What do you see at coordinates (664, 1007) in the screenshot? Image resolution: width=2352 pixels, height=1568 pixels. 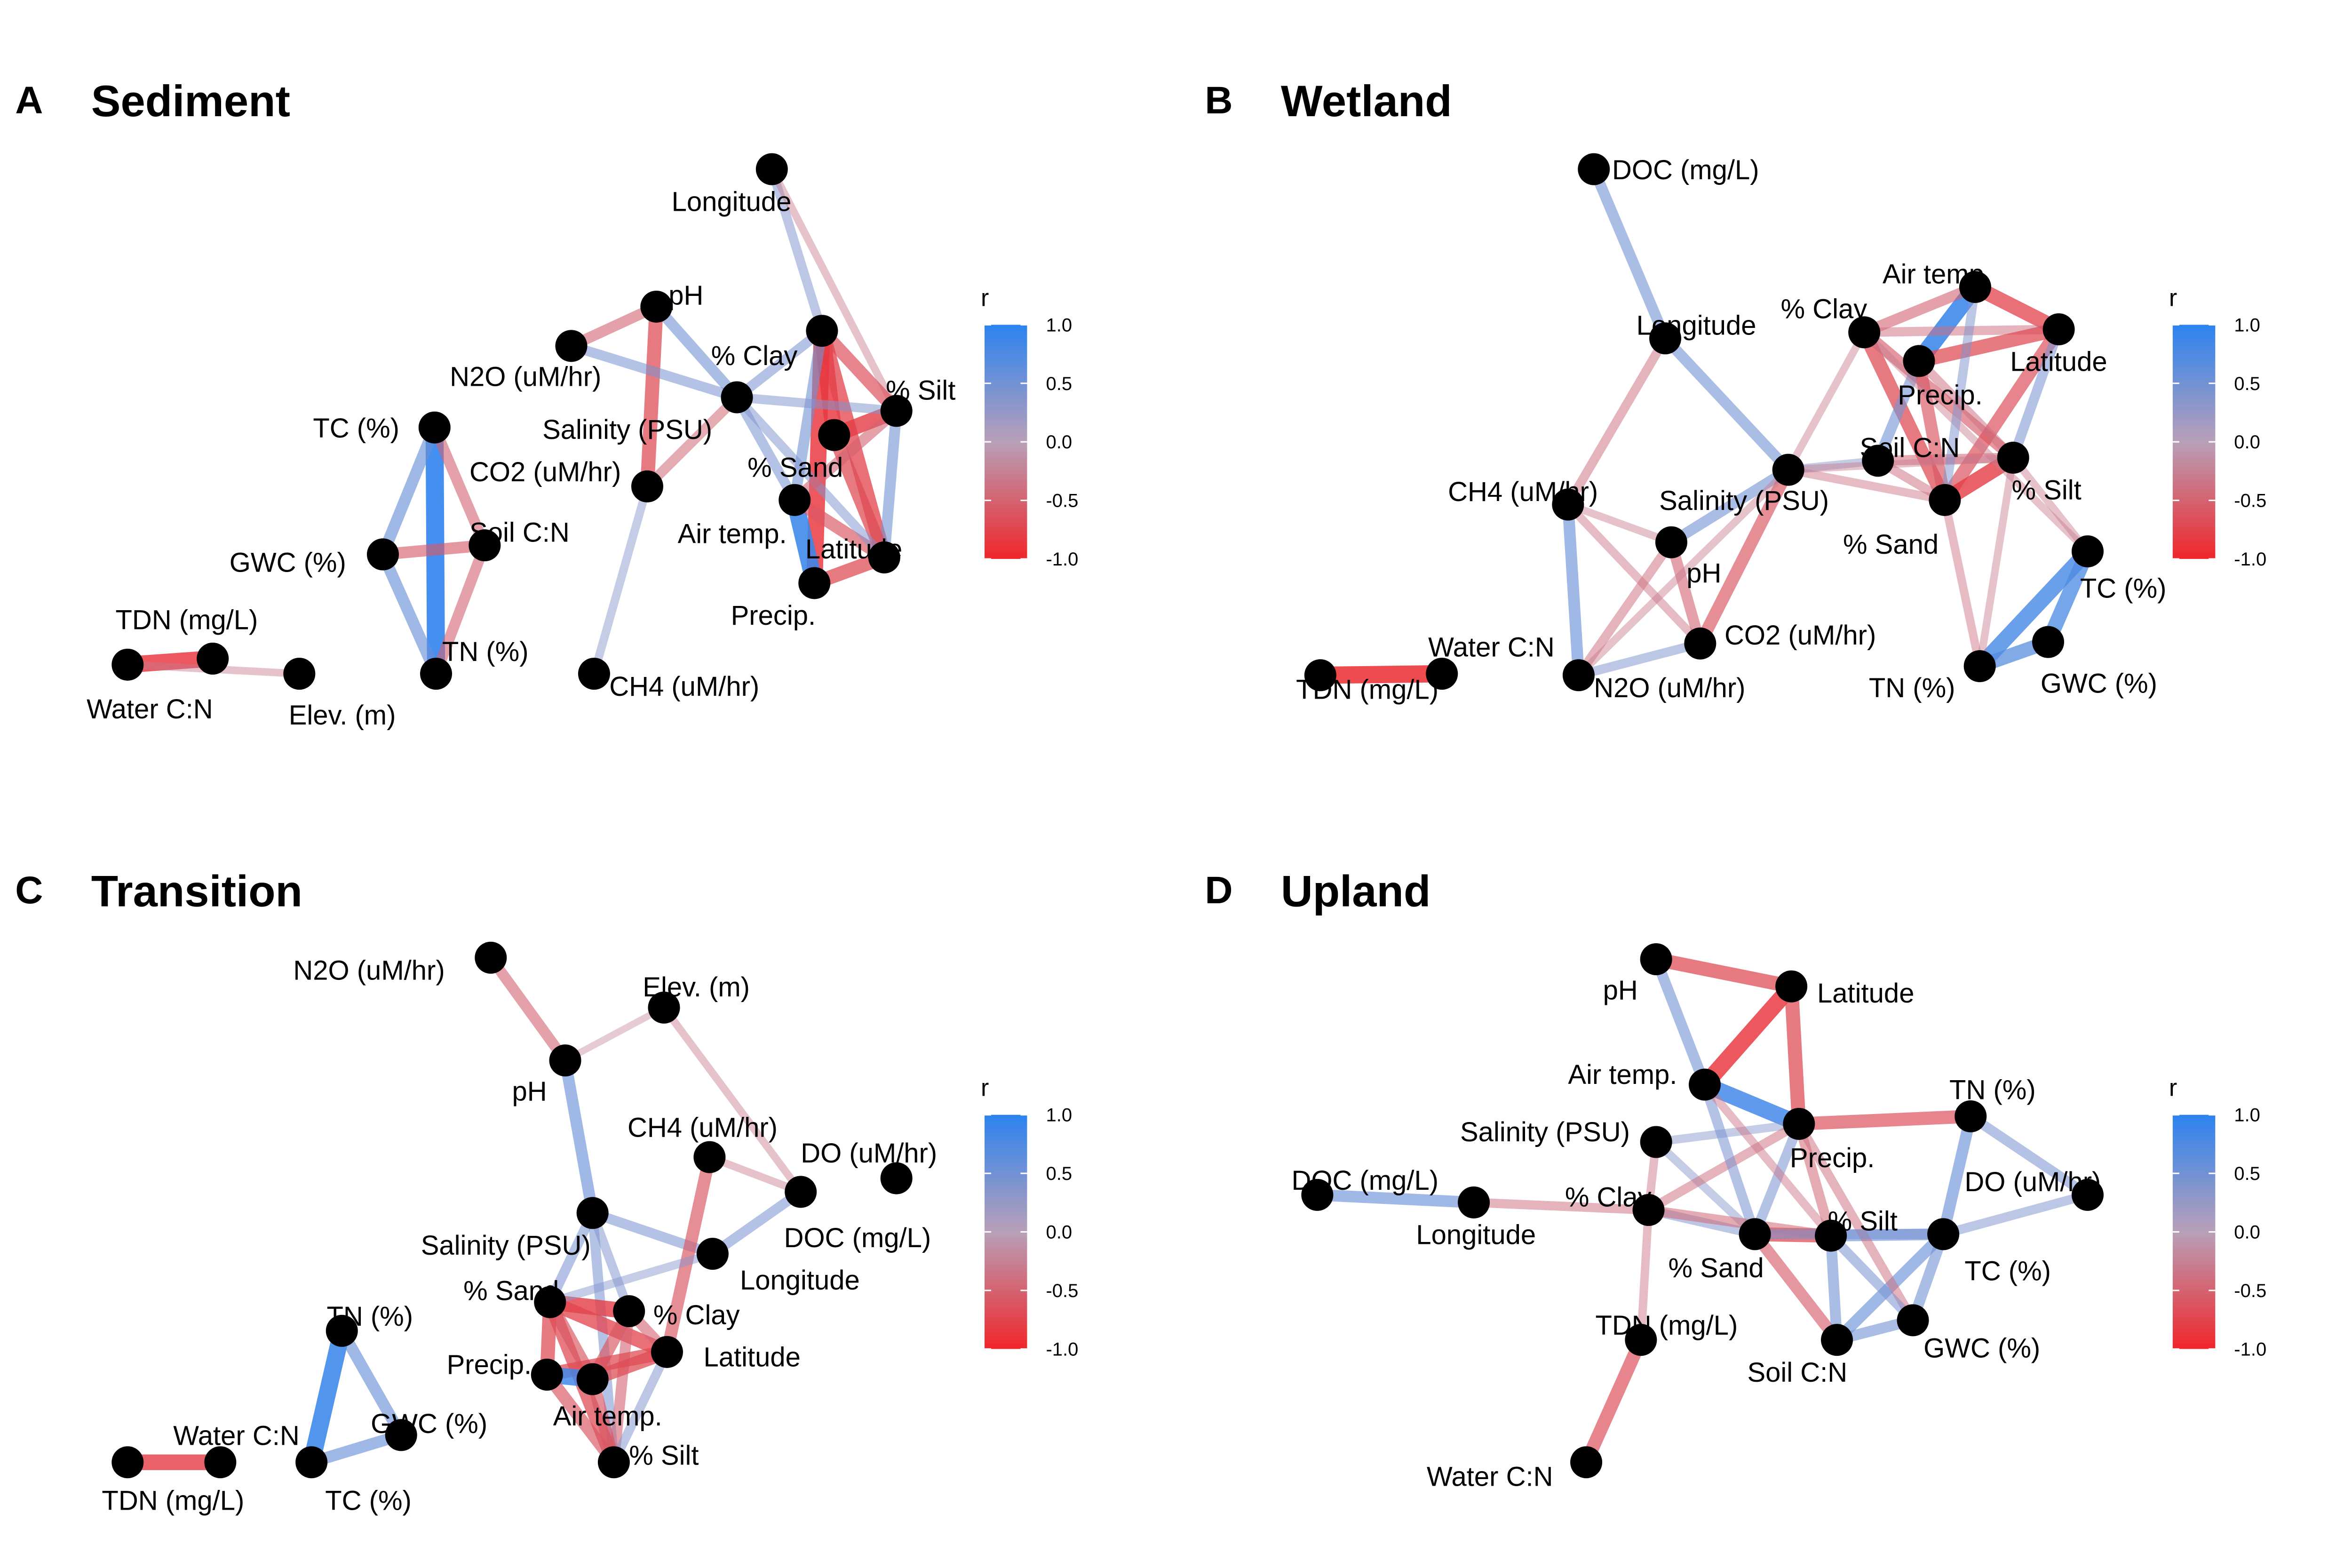 I see `node-elev` at bounding box center [664, 1007].